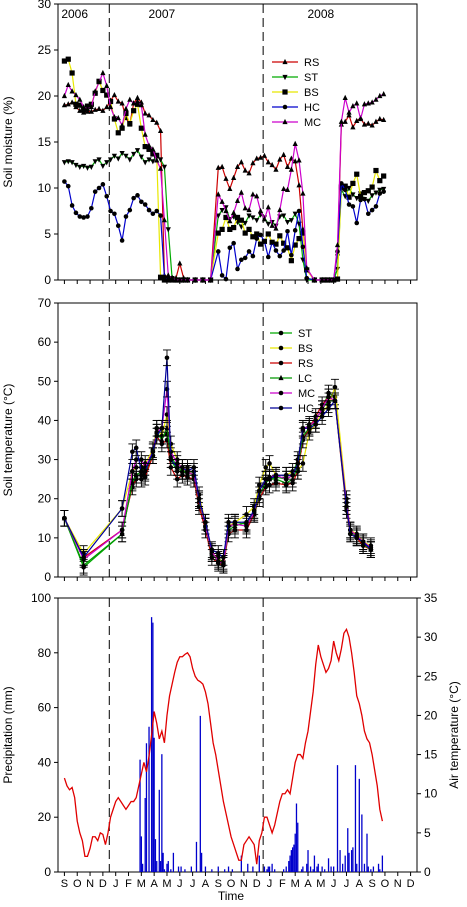  What do you see at coordinates (45, 50) in the screenshot?
I see `y-tick-label: 25` at bounding box center [45, 50].